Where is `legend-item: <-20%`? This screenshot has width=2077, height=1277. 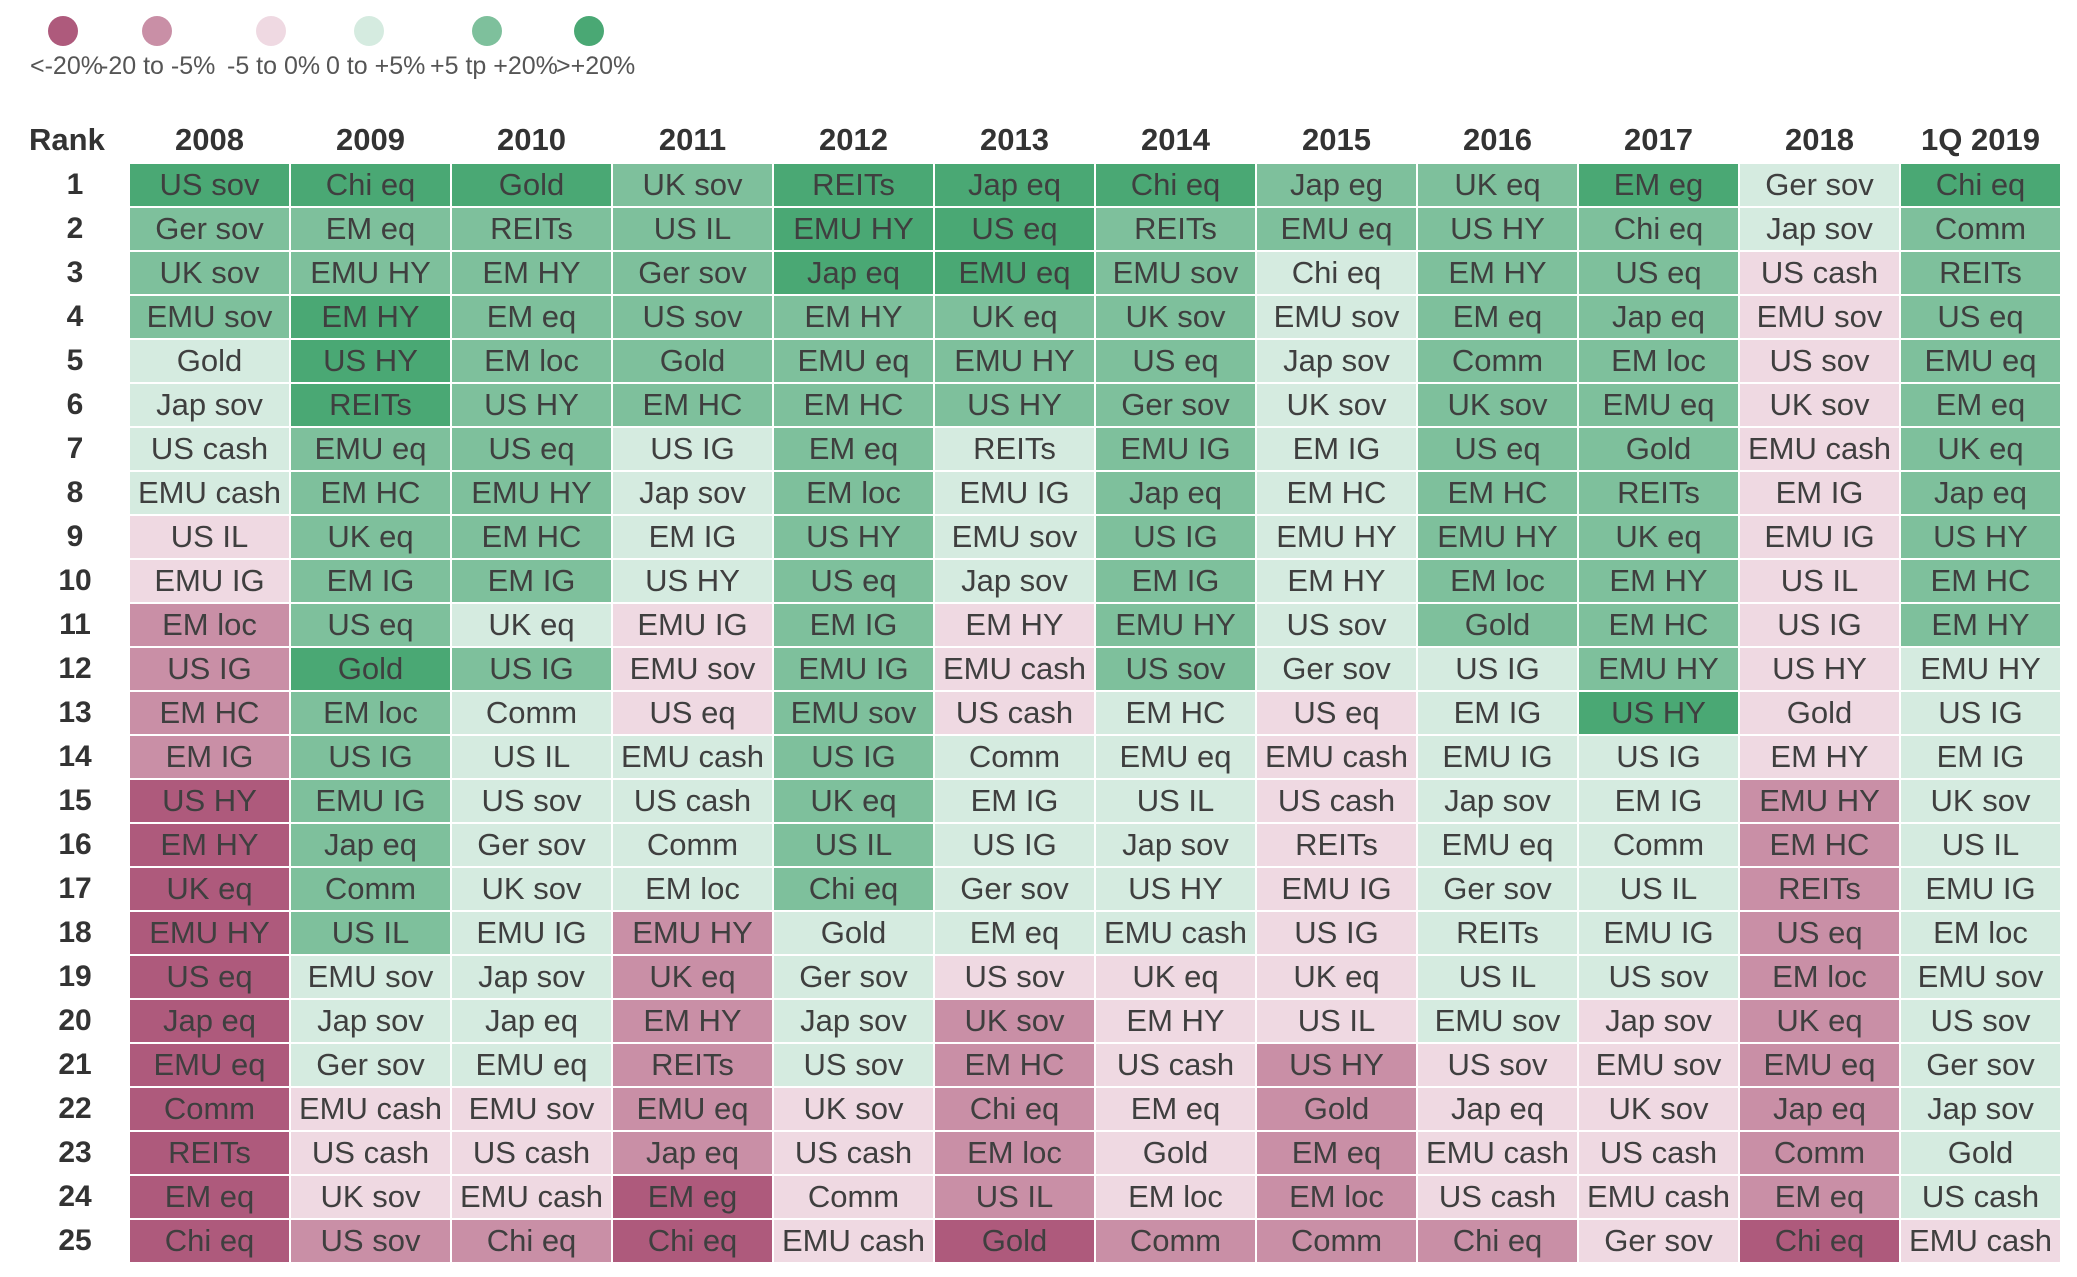
legend-item: <-20% is located at coordinates (100, 49).